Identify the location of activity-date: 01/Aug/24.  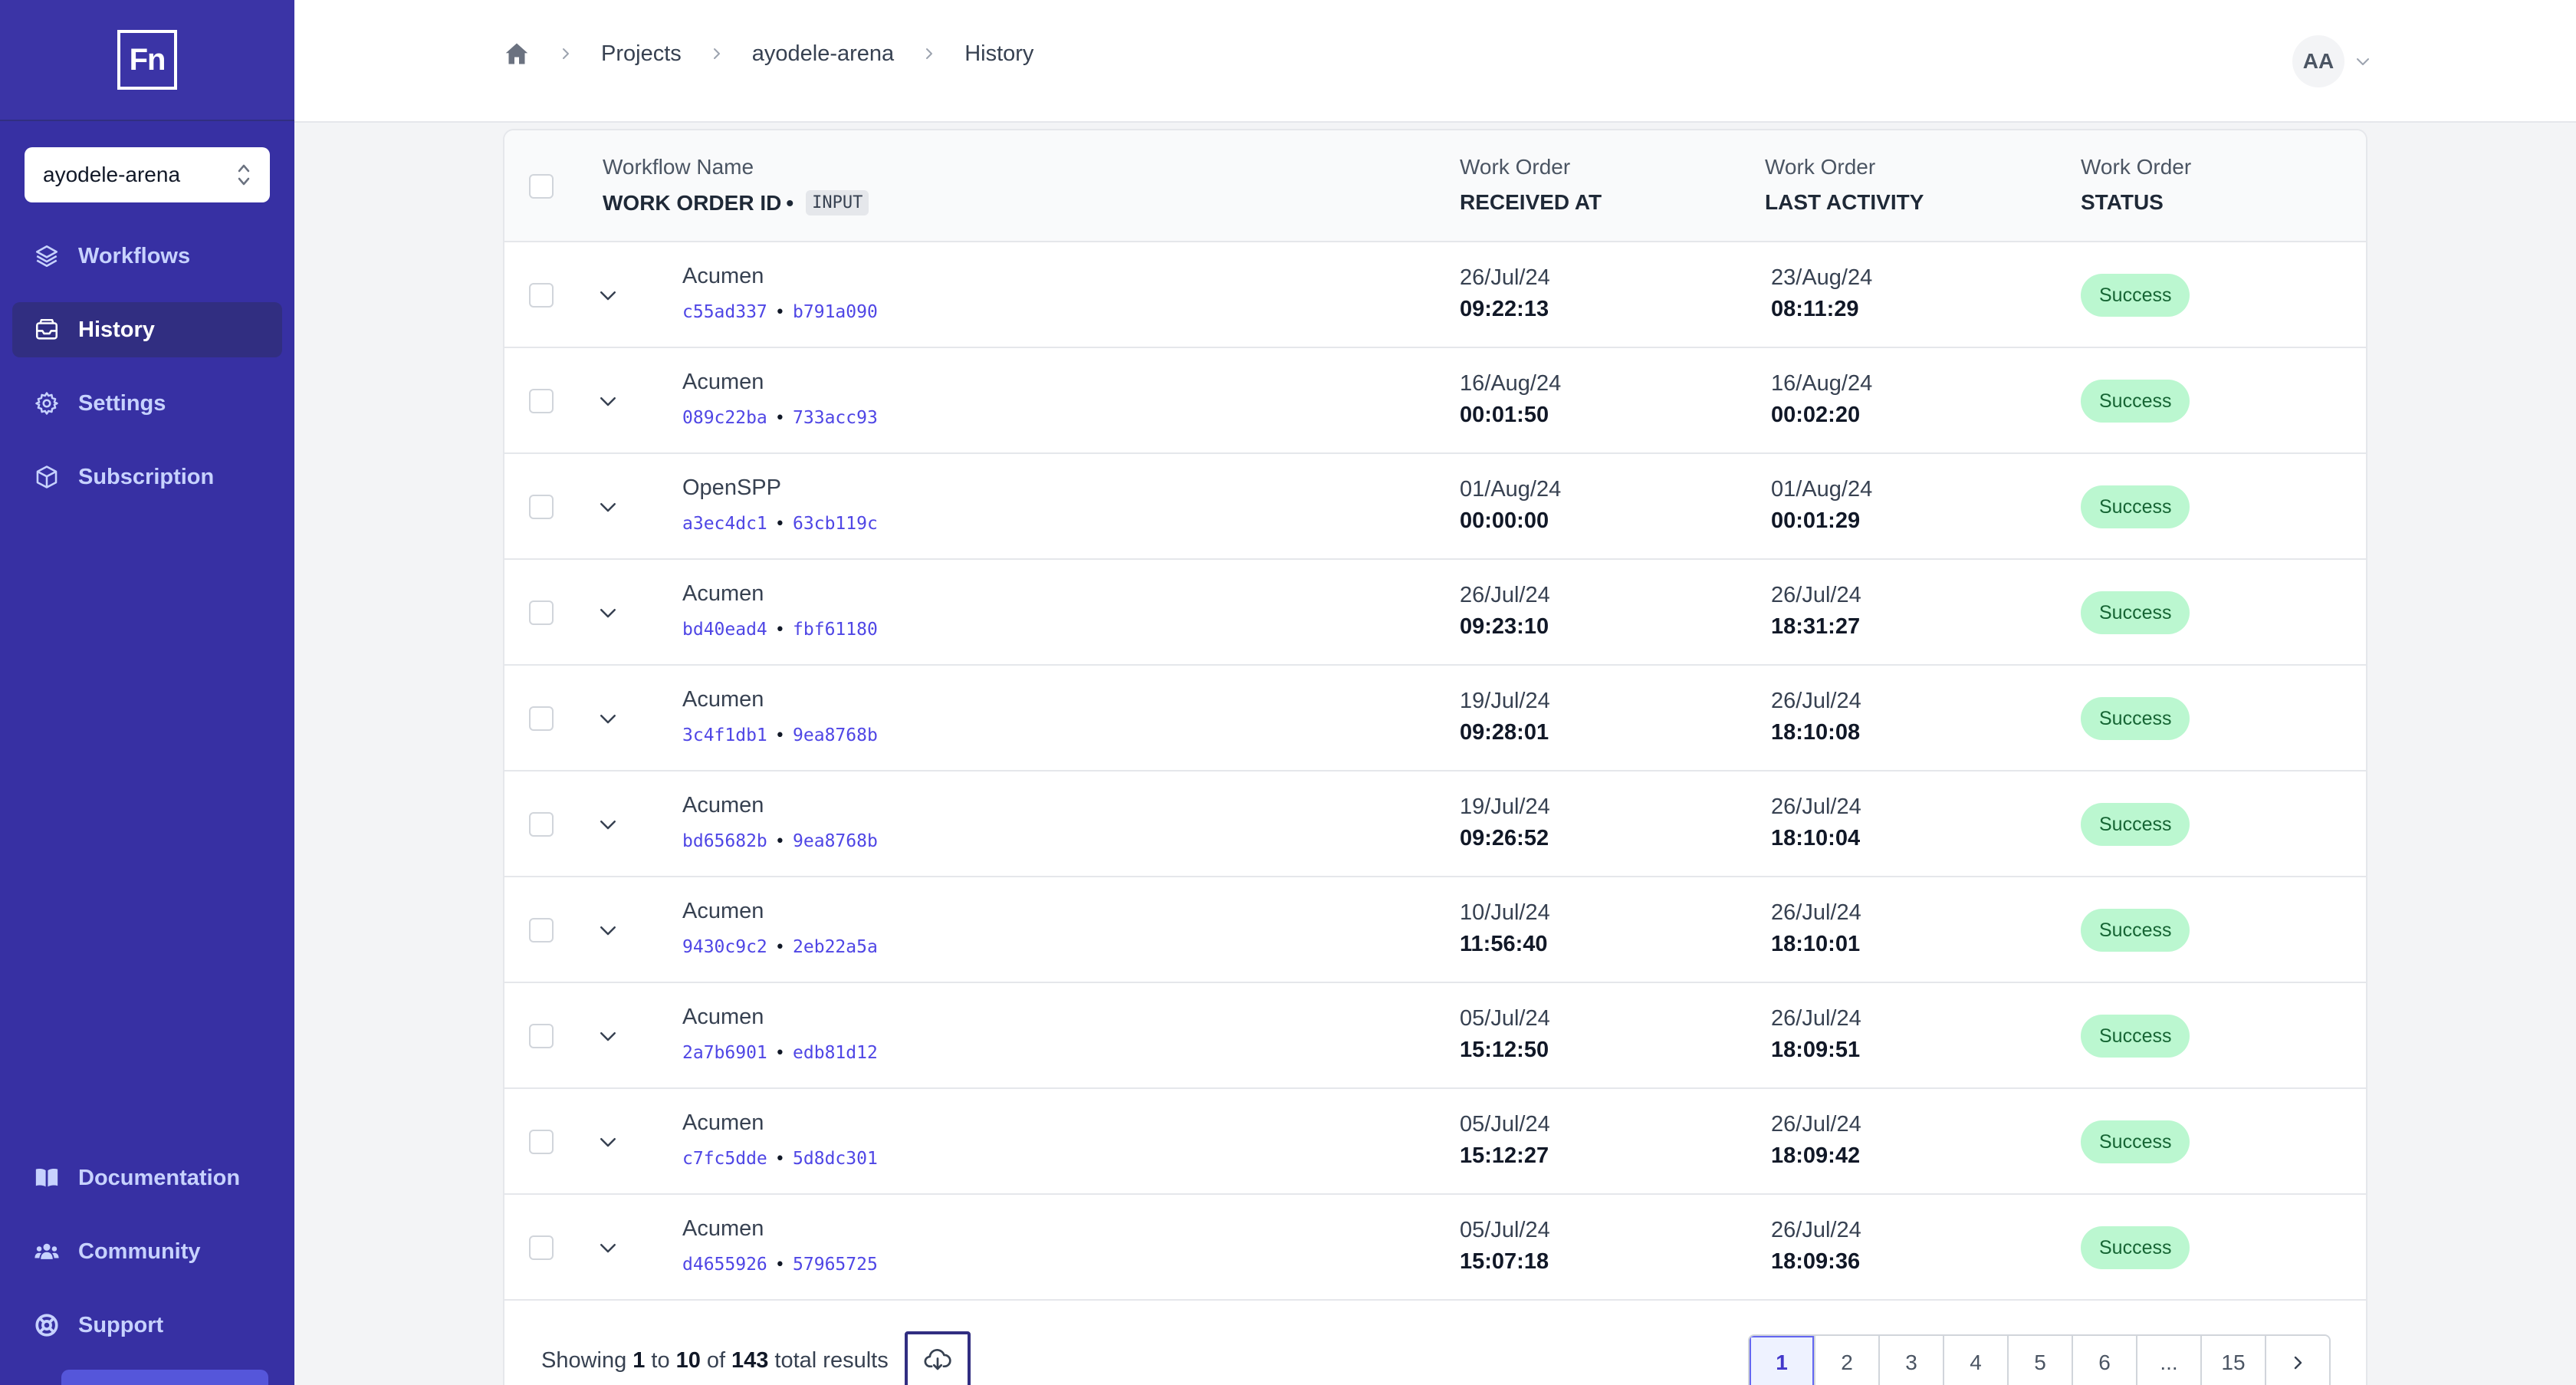
(1822, 490).